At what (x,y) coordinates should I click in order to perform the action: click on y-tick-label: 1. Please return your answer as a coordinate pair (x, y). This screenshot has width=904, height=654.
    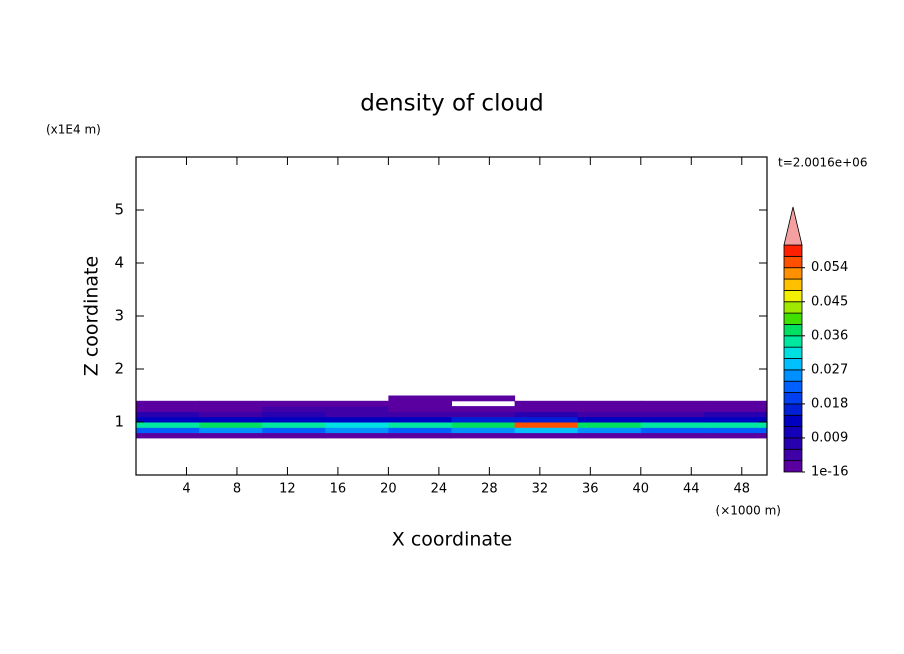
    Looking at the image, I should click on (119, 422).